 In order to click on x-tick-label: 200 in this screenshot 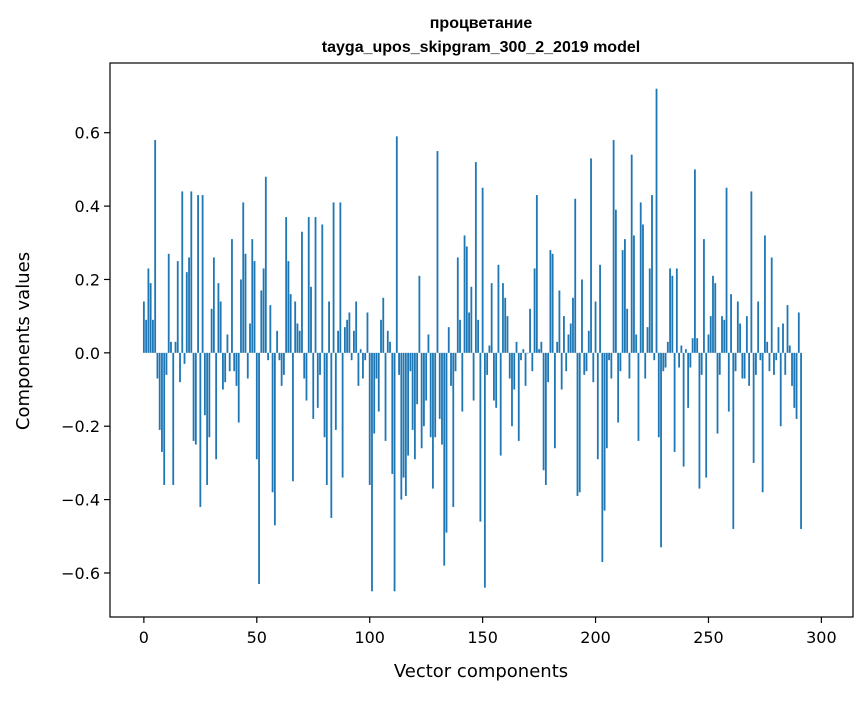, I will do `click(595, 637)`.